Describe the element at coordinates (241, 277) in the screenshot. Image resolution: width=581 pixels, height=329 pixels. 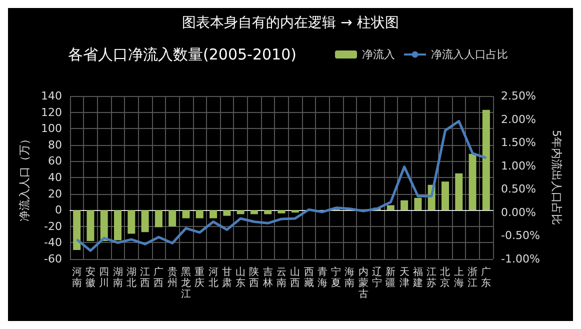
I see `x-tick-label: 山东` at that location.